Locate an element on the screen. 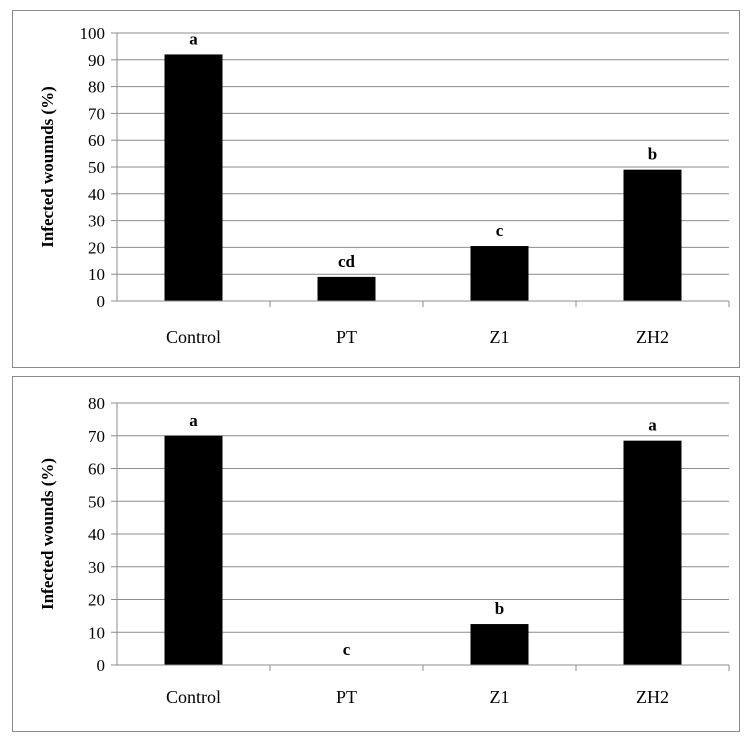  data-label-zh2: b is located at coordinates (652, 154).